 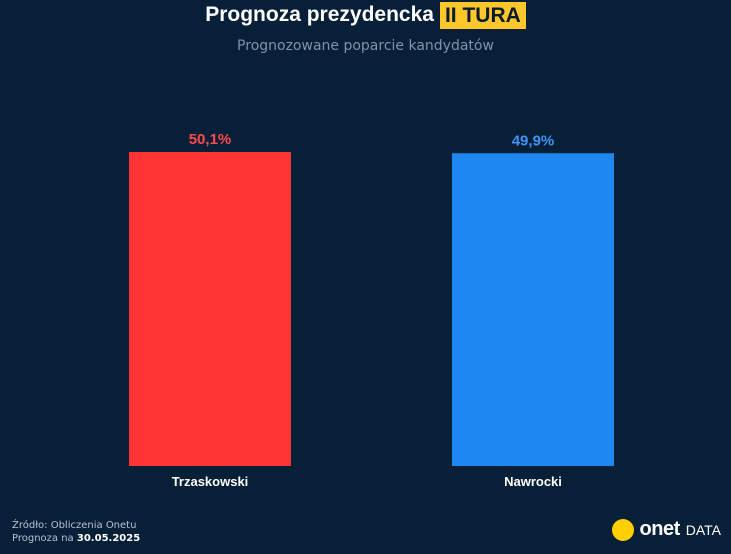 I want to click on round-badge: II TURA, so click(x=482, y=15).